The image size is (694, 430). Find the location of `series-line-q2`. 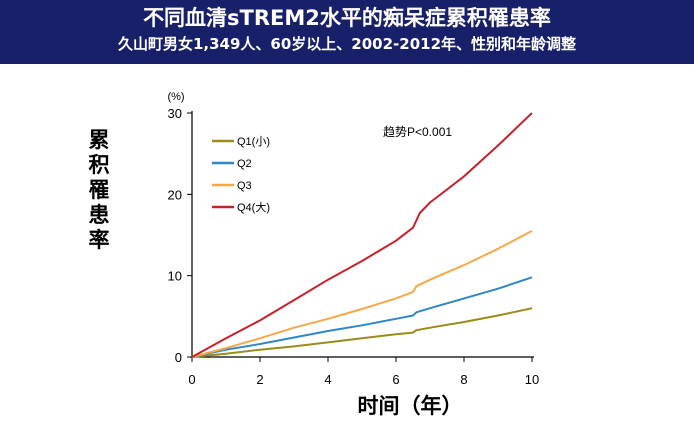

series-line-q2 is located at coordinates (362, 317).